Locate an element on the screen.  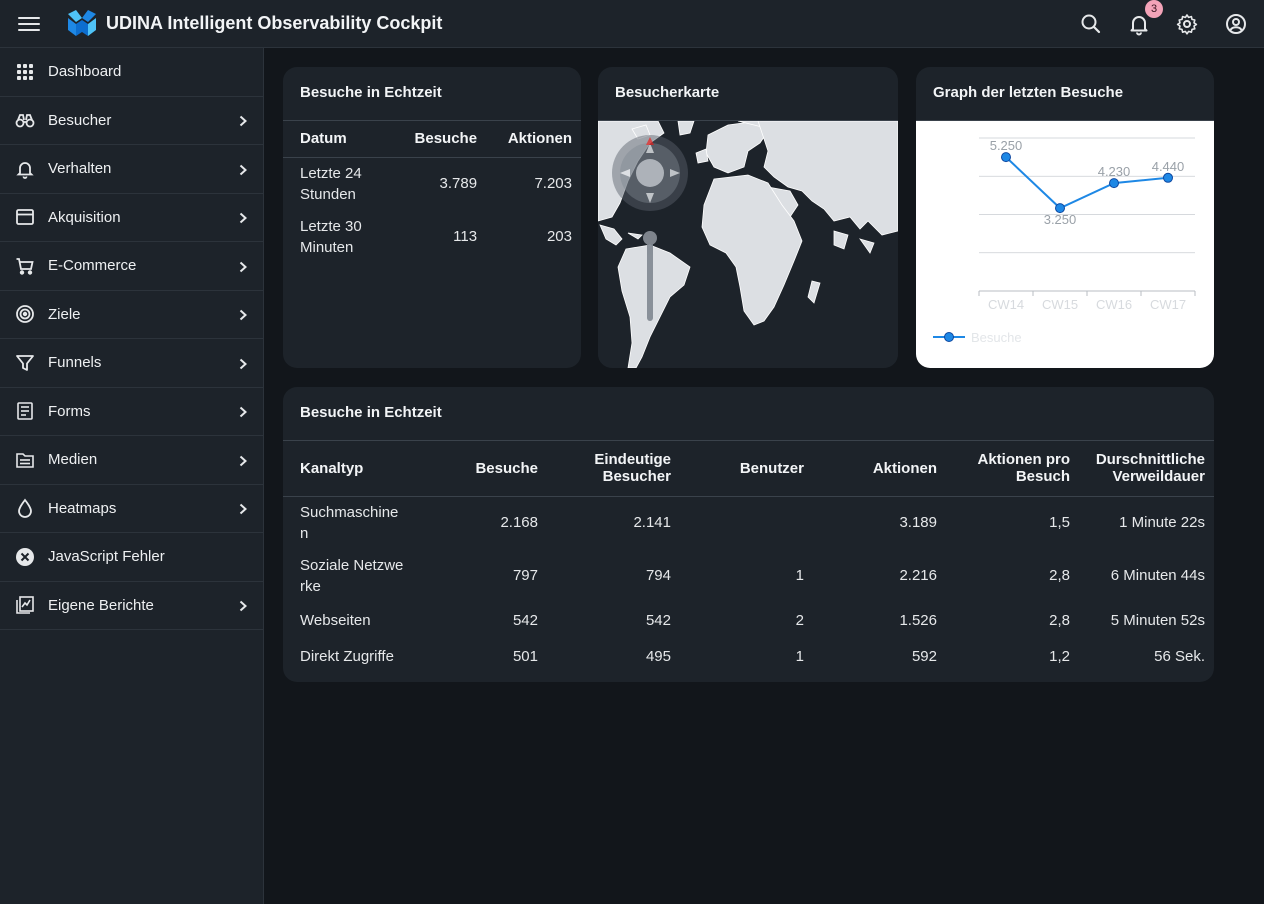
table-row: Letzte 30 Minuten 113 203 is located at coordinates (436, 236).